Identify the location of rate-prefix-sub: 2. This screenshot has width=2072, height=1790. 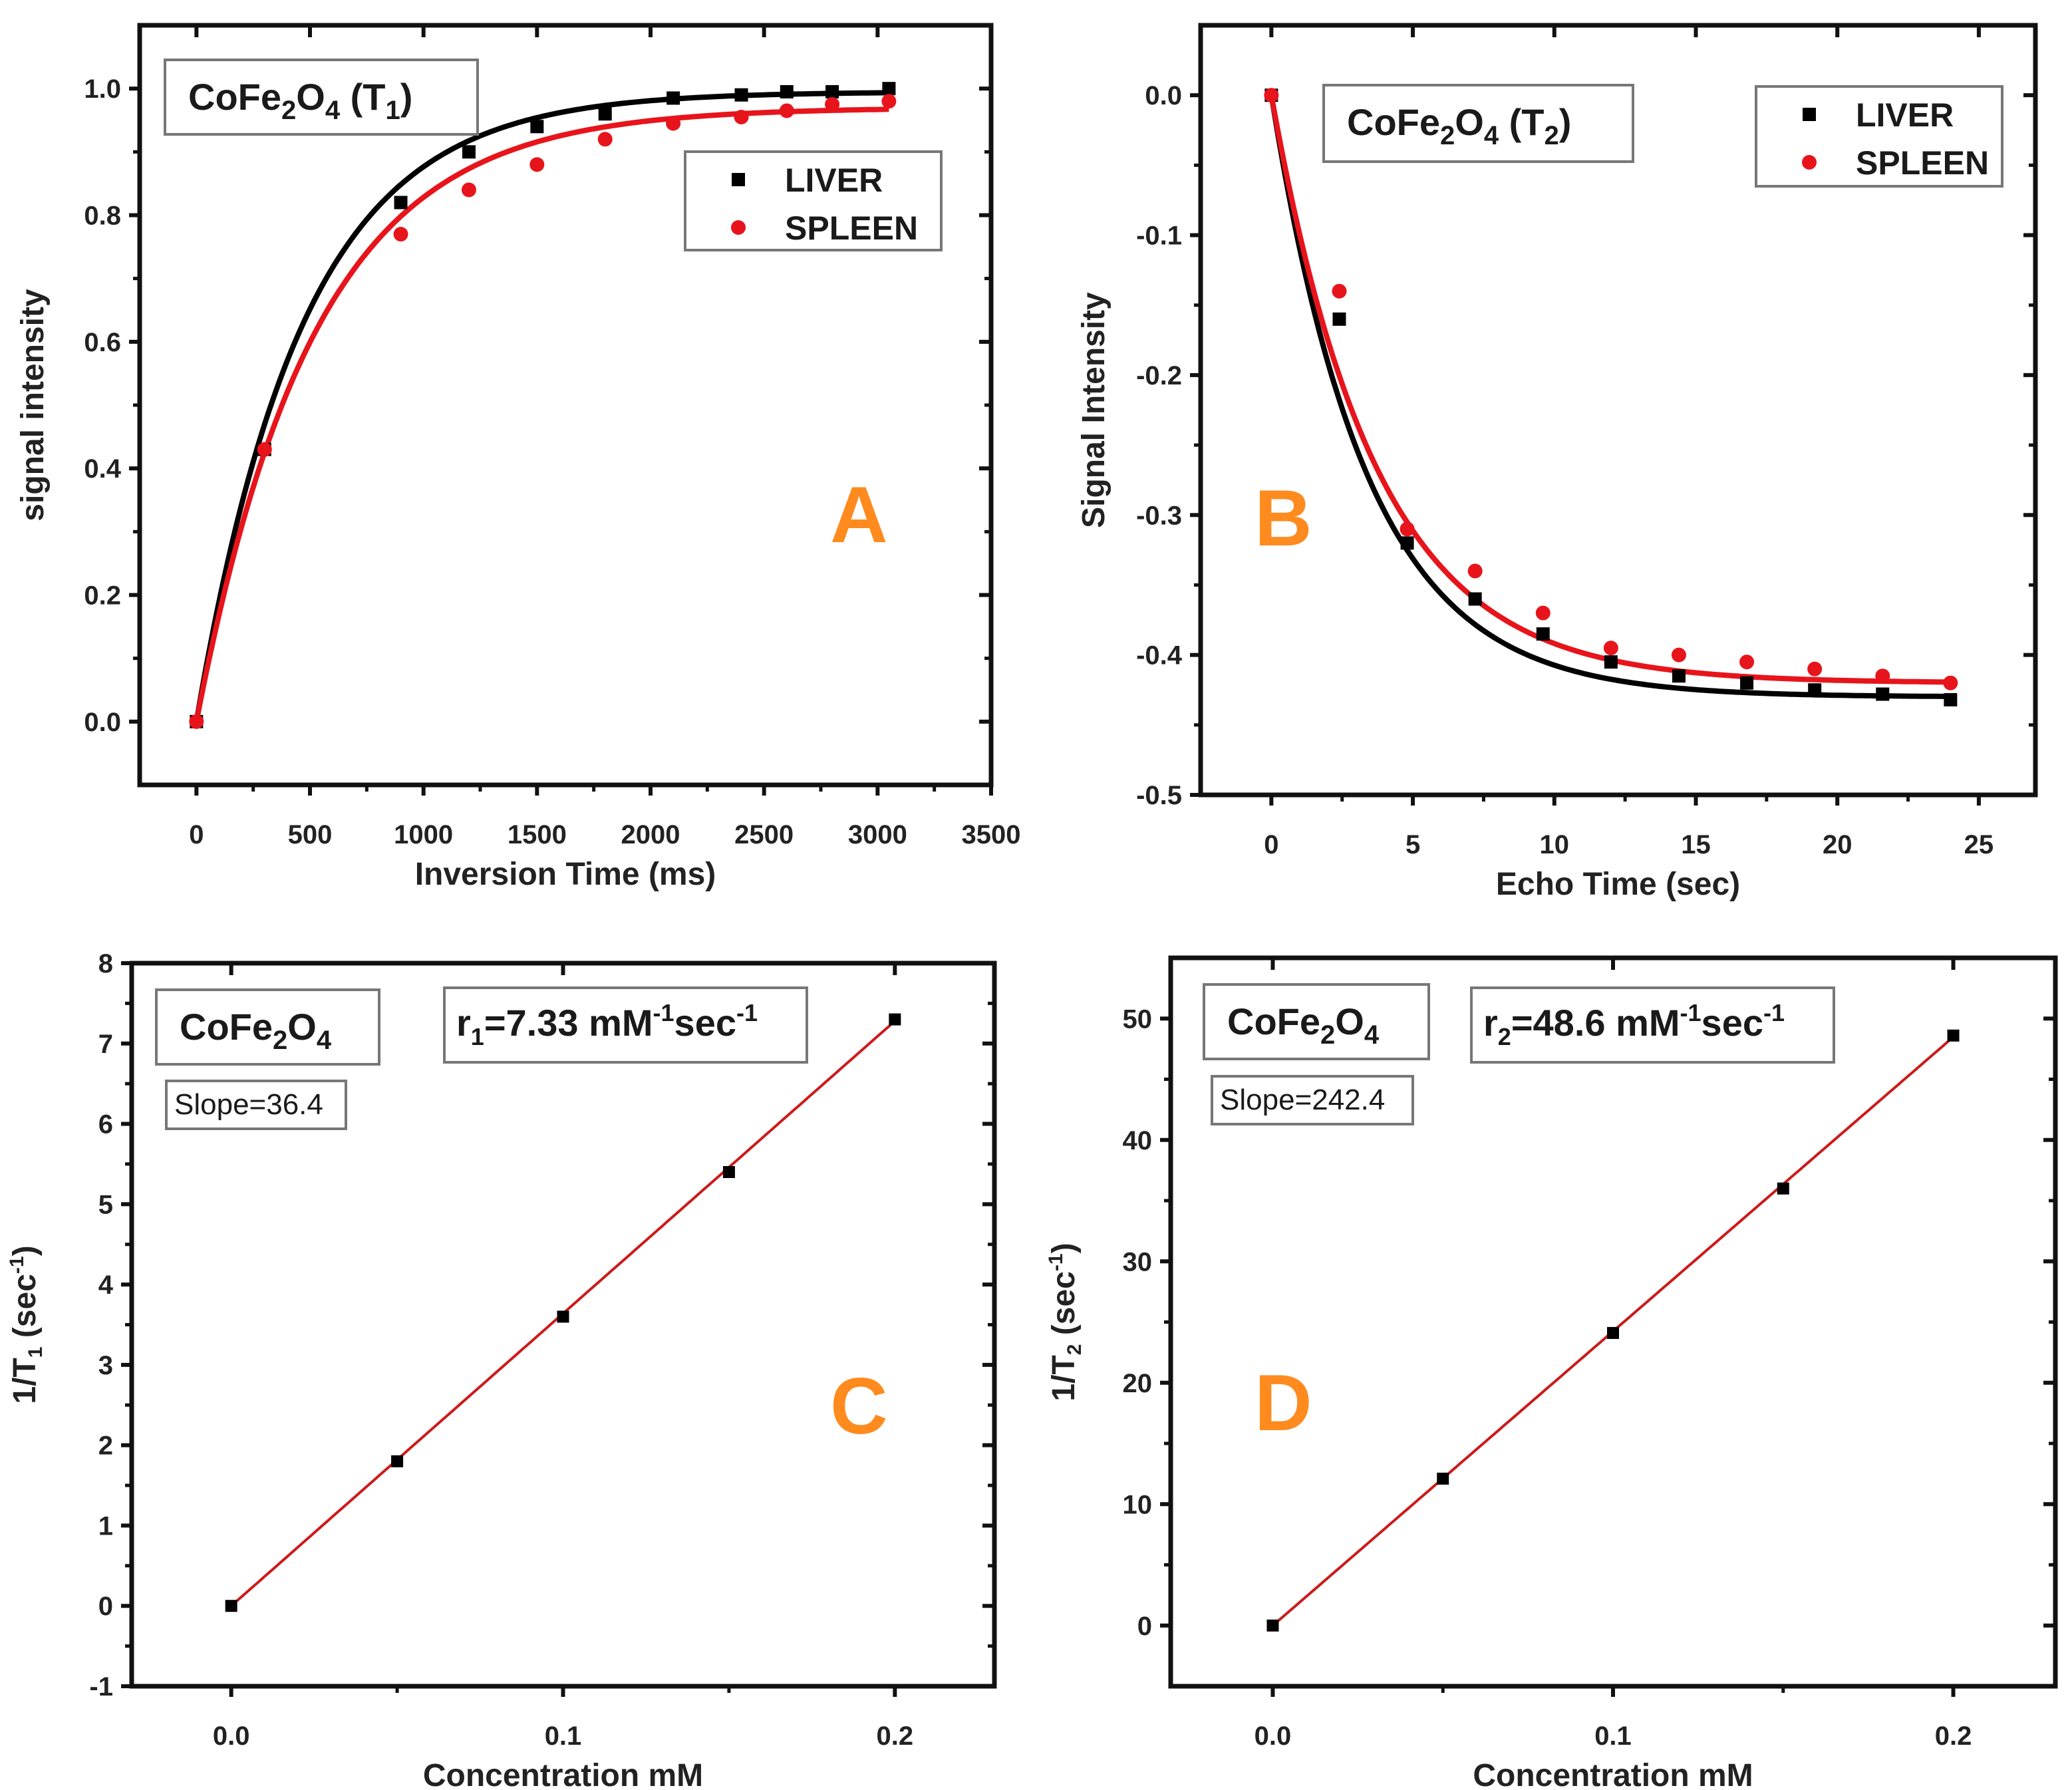
(1504, 1036).